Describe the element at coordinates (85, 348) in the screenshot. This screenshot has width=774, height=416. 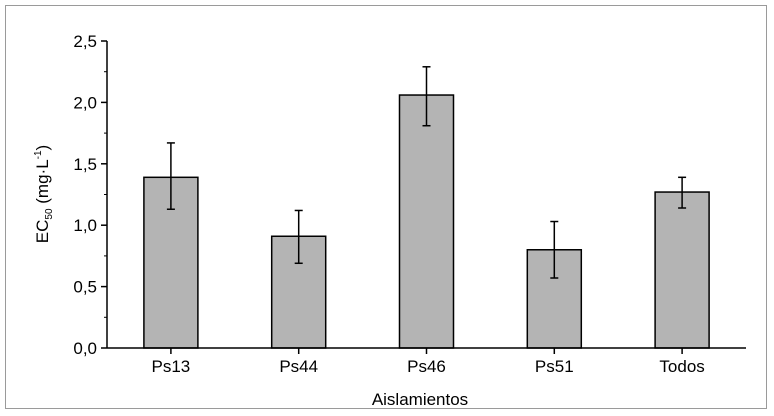
I see `y-tick-label: 0,0` at that location.